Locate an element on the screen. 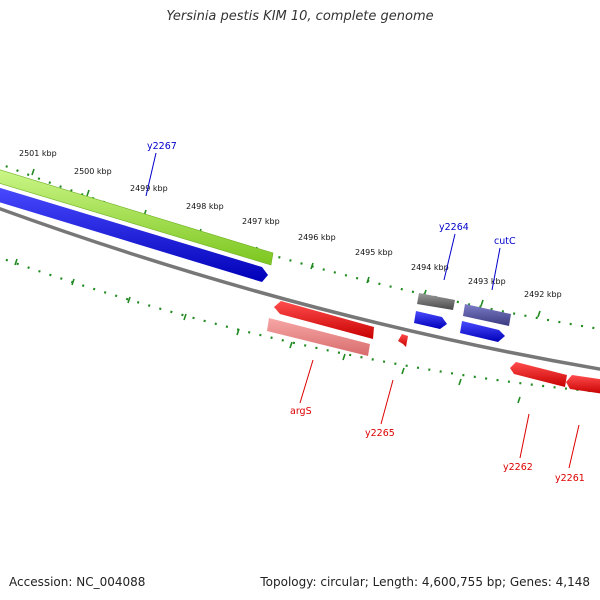 The width and height of the screenshot is (600, 600). map-title: Yersinia pestis KIM 10, complete genome is located at coordinates (300, 16).